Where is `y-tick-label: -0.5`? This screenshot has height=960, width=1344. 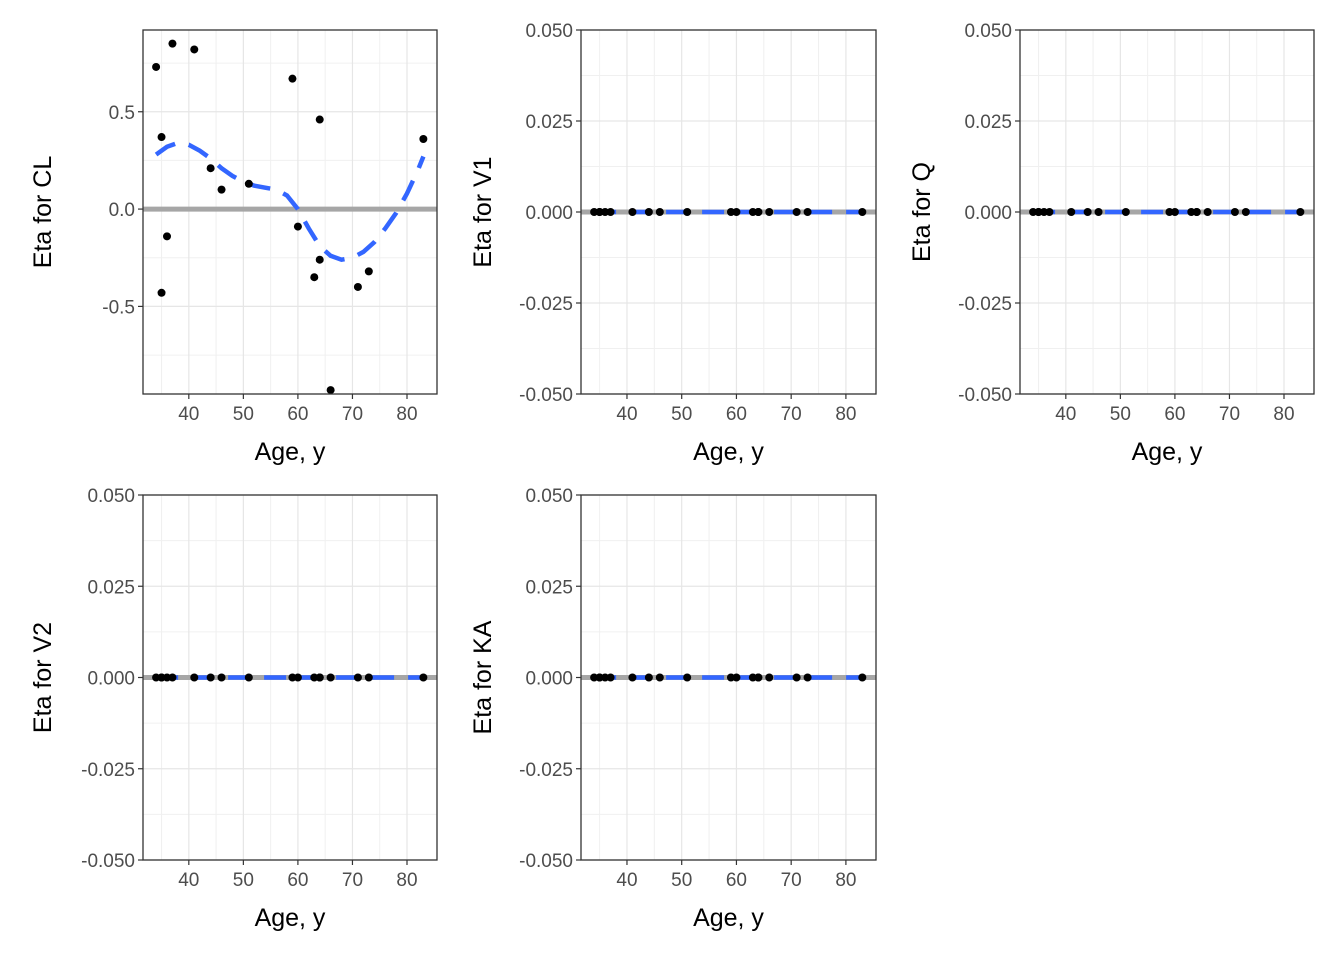
y-tick-label: -0.5 is located at coordinates (118, 307).